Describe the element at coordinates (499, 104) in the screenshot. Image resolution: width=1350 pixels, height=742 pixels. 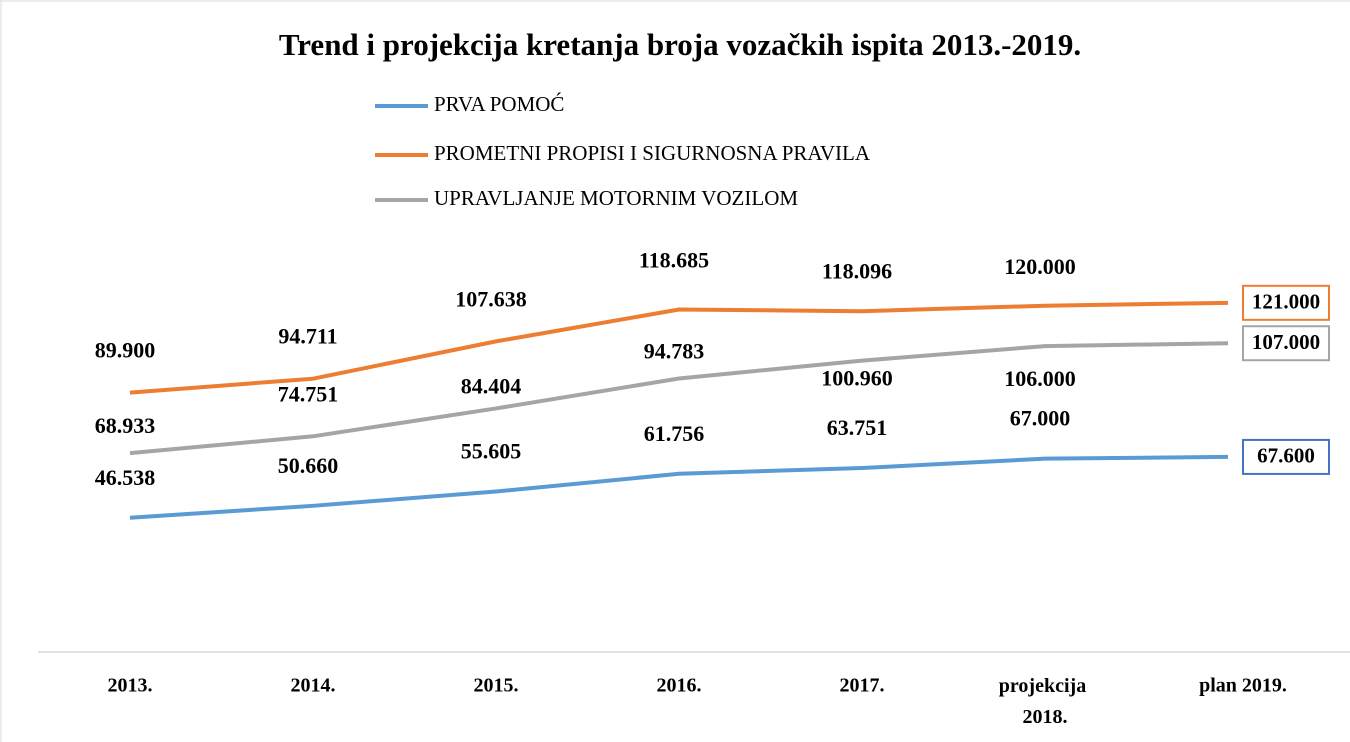
I see `legend-label: PRVA POMOĆ` at that location.